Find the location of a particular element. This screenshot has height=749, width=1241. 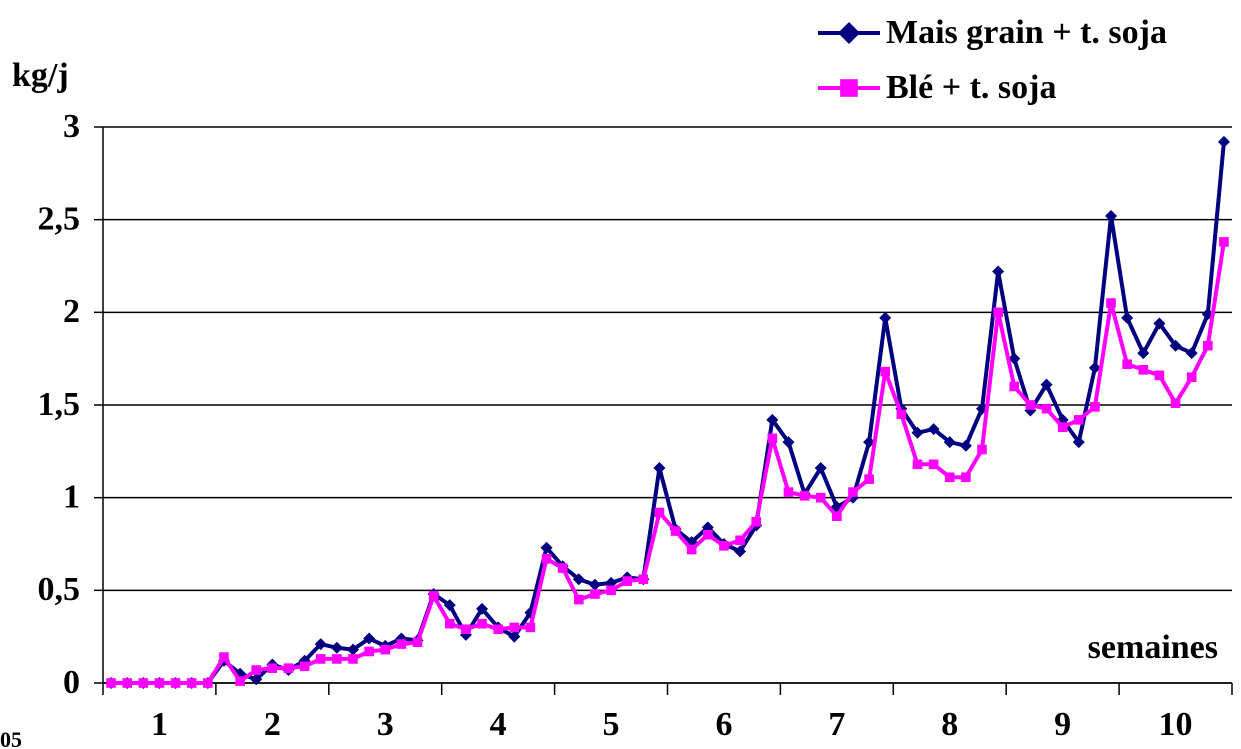

x-tick-label: 8 is located at coordinates (949, 724).